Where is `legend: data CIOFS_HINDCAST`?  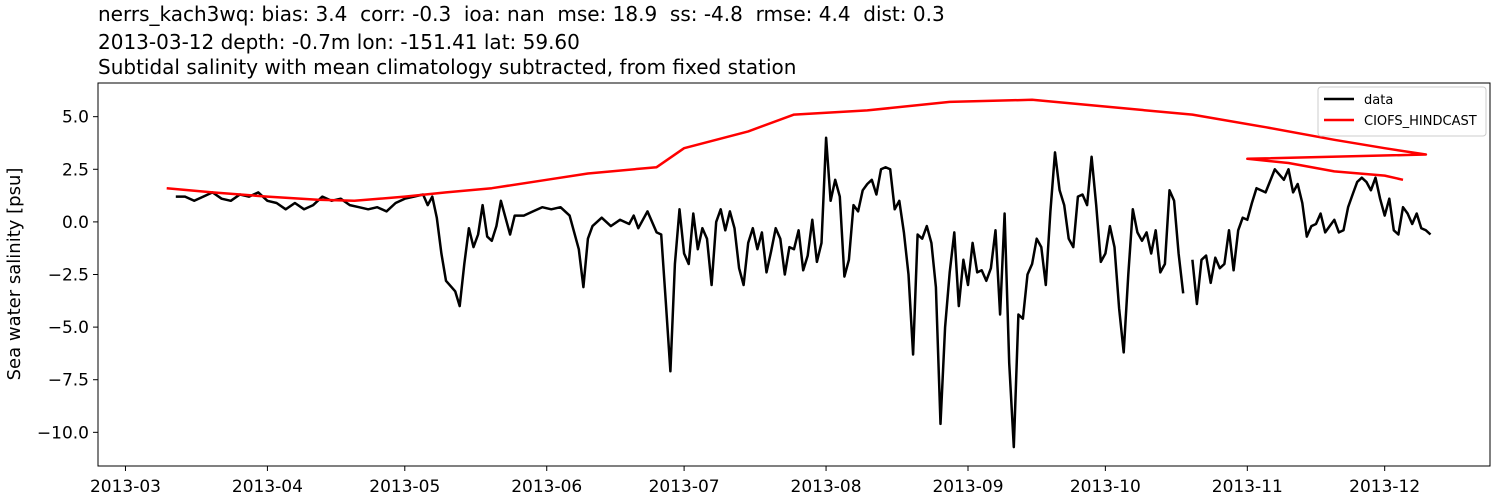
legend: data CIOFS_HINDCAST is located at coordinates (1402, 111).